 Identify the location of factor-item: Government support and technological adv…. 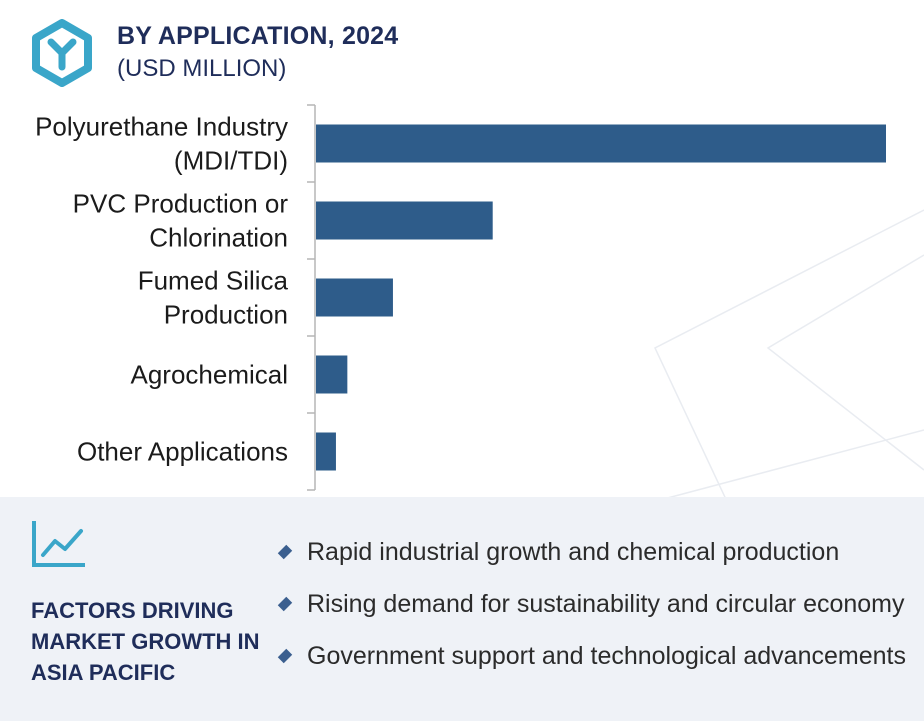
(589, 667).